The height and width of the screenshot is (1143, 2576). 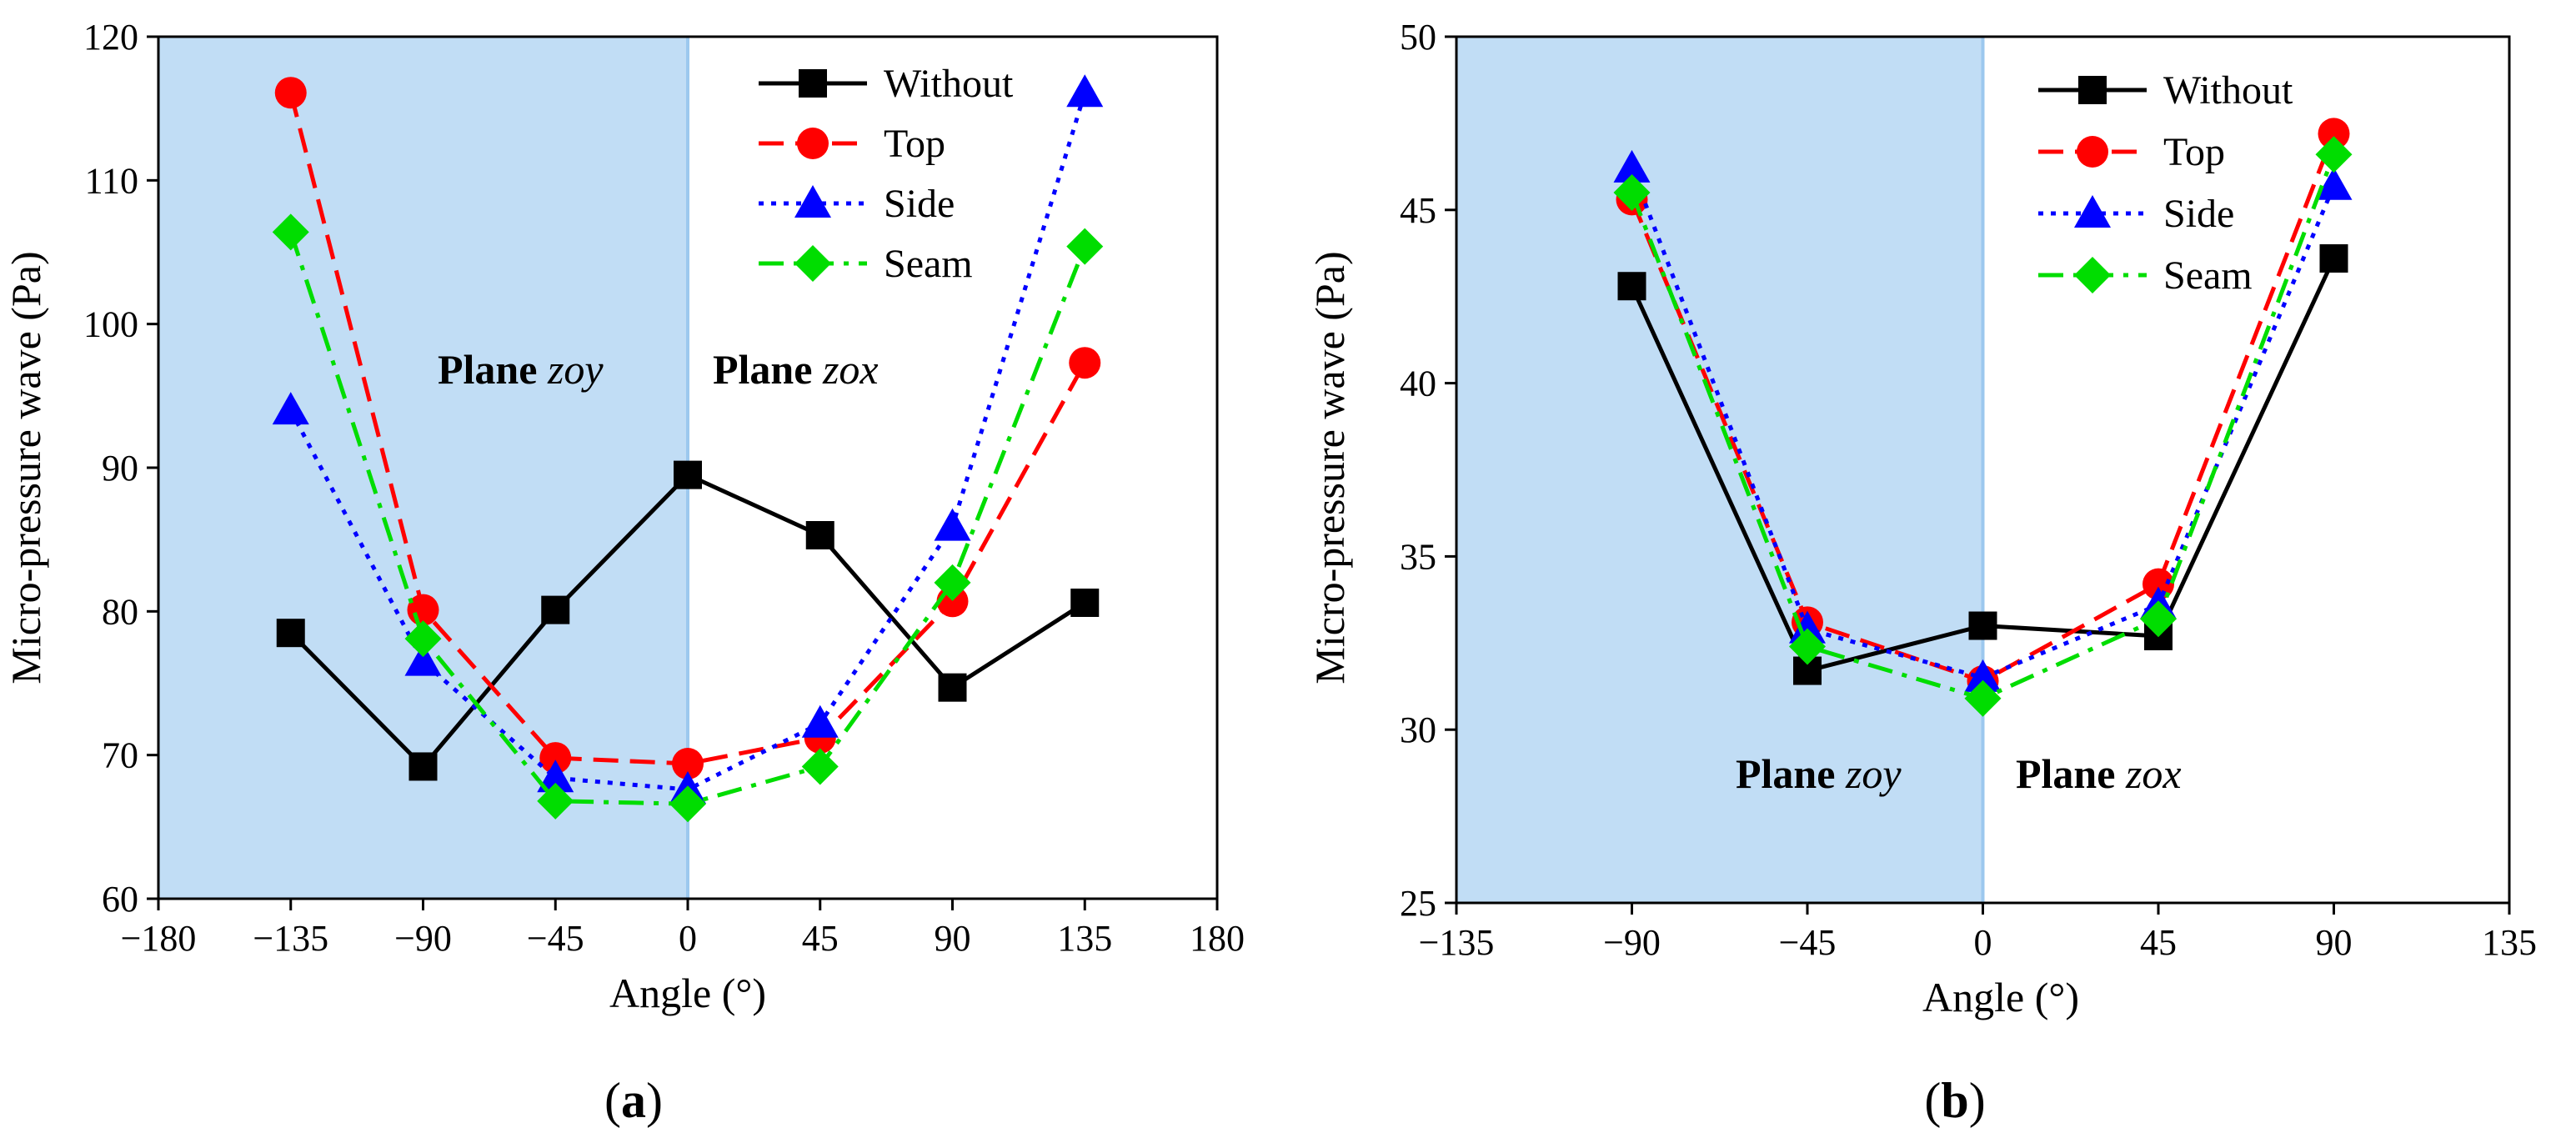 I want to click on x-tick-label: 180, so click(x=1217, y=938).